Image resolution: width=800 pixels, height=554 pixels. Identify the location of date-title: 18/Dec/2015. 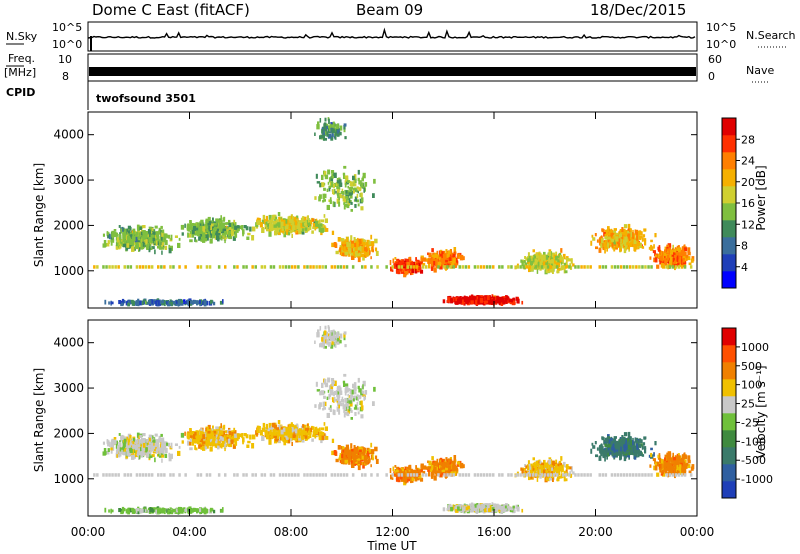
(638, 10).